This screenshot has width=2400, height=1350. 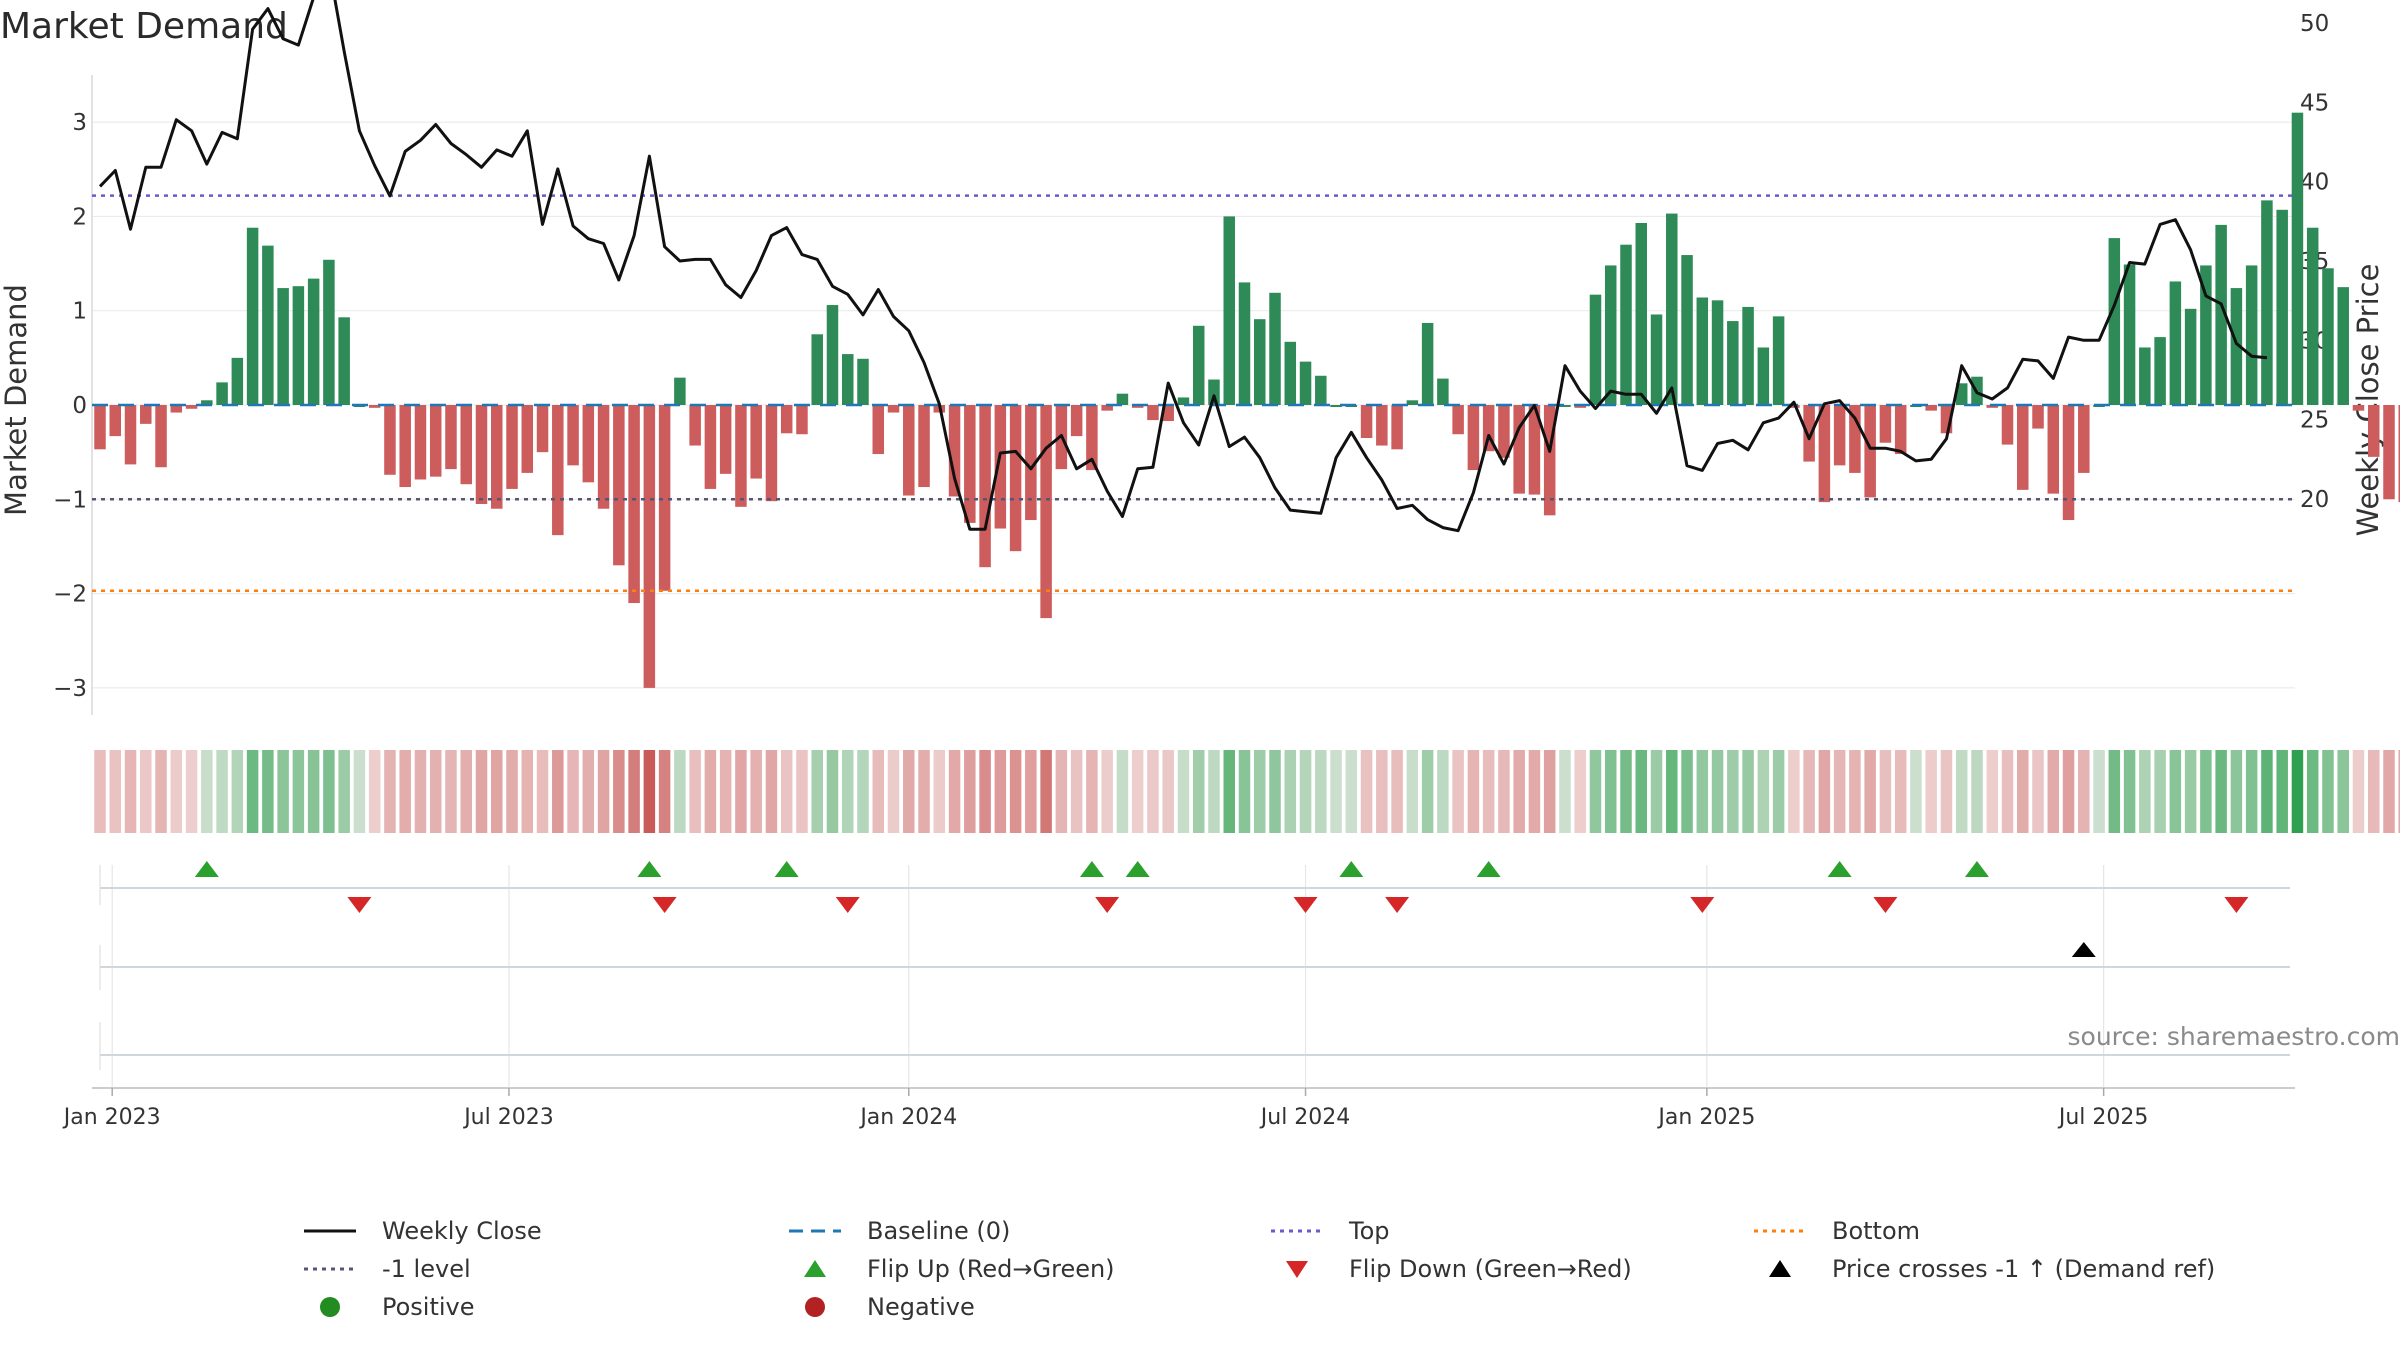 What do you see at coordinates (815, 1231) in the screenshot?
I see `dashed-line-icon` at bounding box center [815, 1231].